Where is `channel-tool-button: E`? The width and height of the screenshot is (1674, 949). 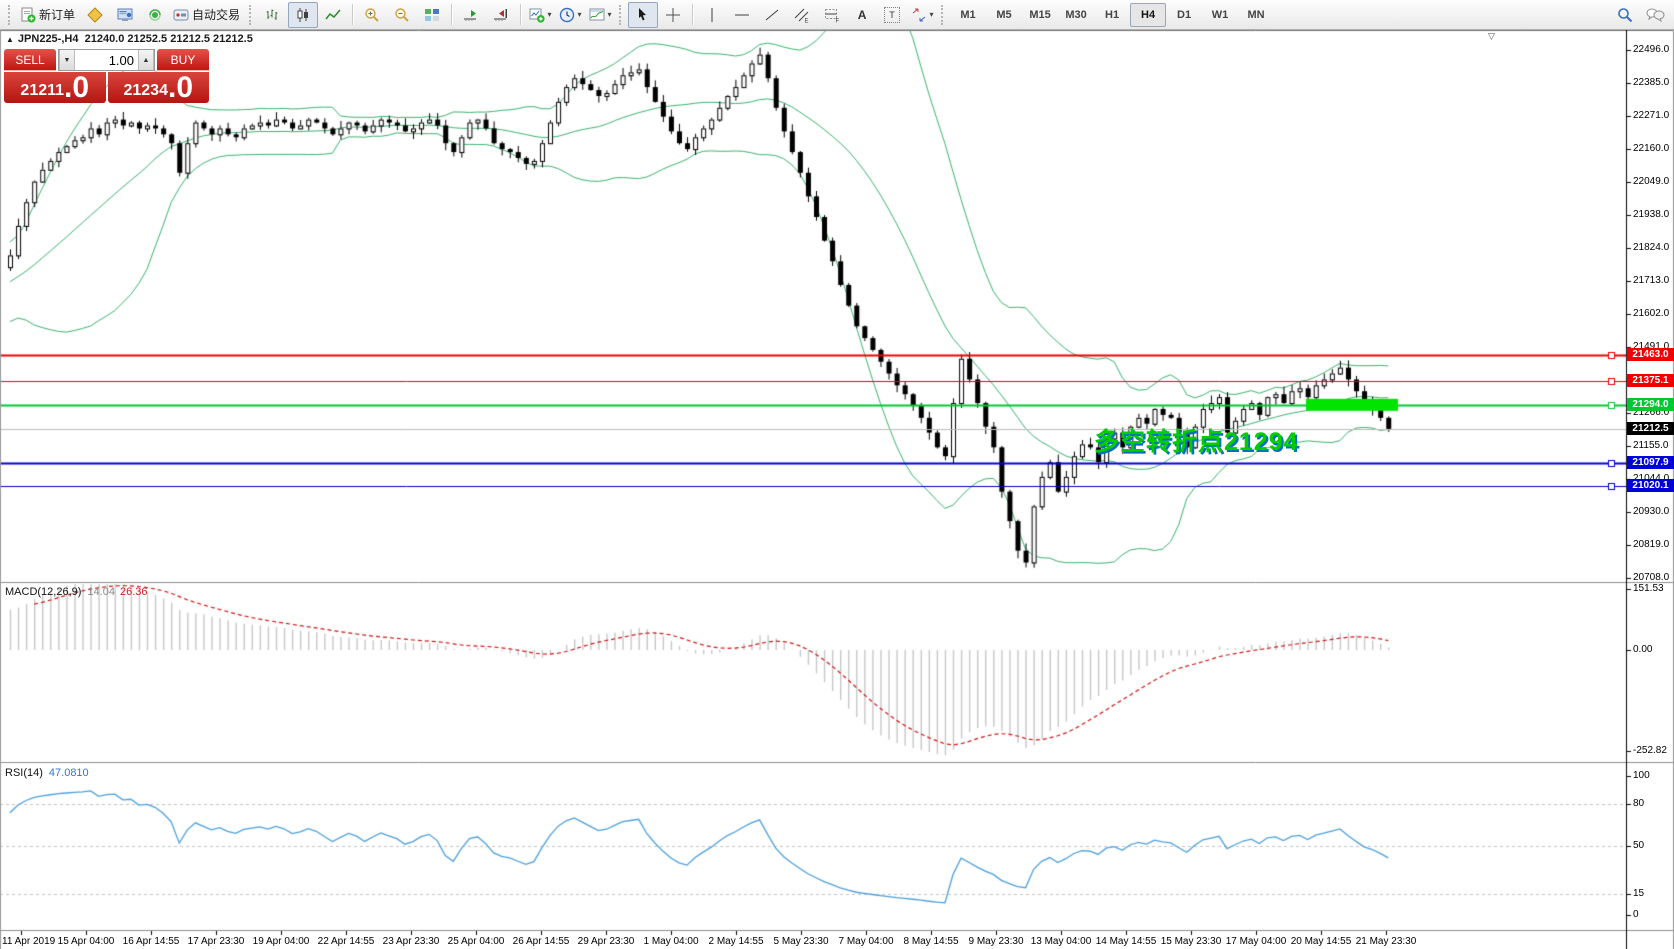 channel-tool-button: E is located at coordinates (802, 15).